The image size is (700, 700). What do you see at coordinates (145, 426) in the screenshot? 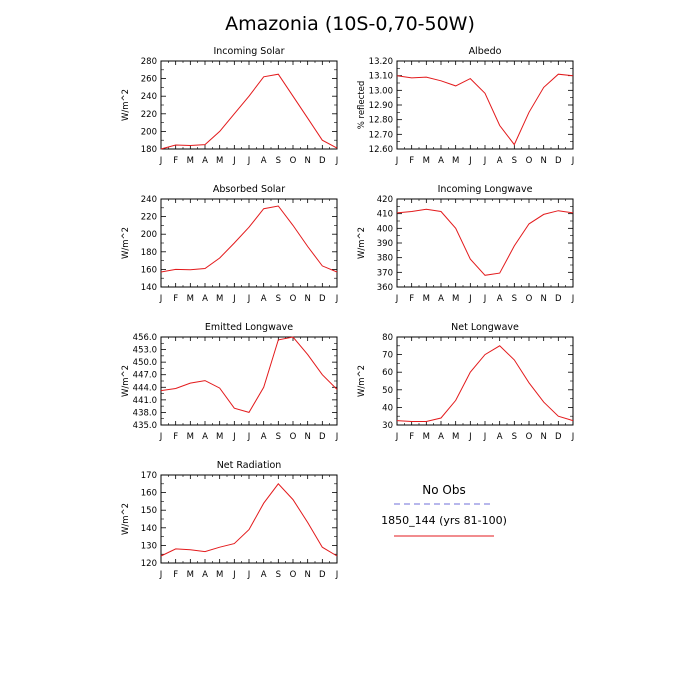
I see `y-tick-label: 435.0` at bounding box center [145, 426].